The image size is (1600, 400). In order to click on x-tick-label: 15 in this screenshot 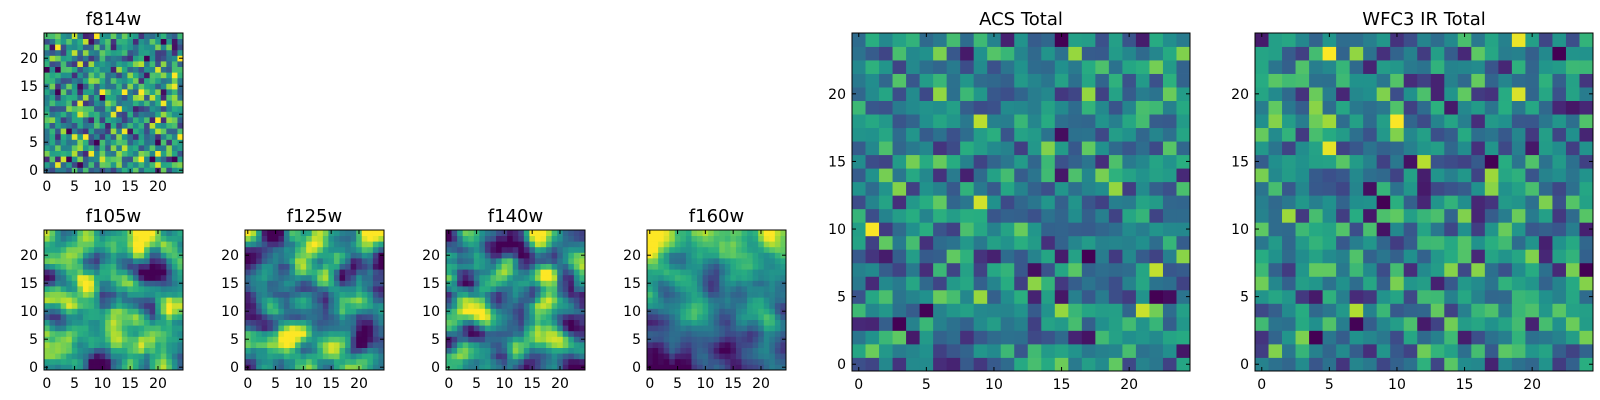, I will do `click(532, 384)`.